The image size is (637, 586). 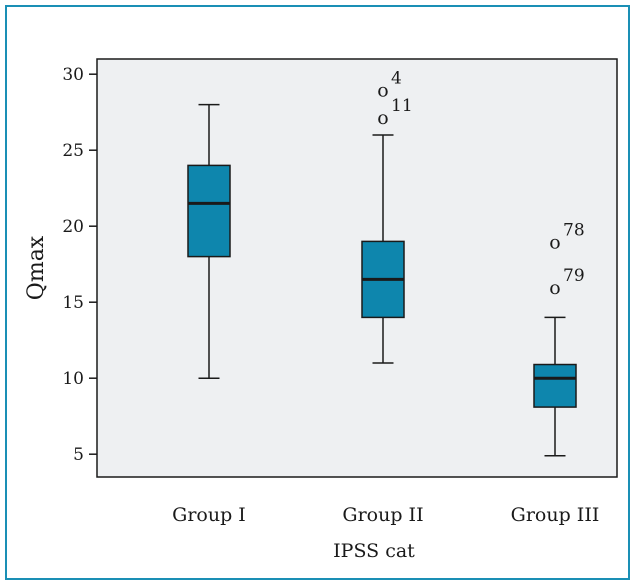 What do you see at coordinates (78, 455) in the screenshot?
I see `y-tick-label-5: 5` at bounding box center [78, 455].